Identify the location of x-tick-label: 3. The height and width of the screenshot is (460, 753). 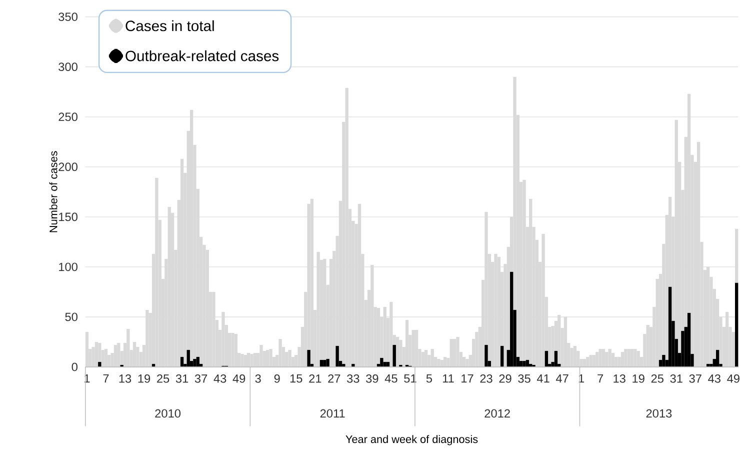
(258, 378).